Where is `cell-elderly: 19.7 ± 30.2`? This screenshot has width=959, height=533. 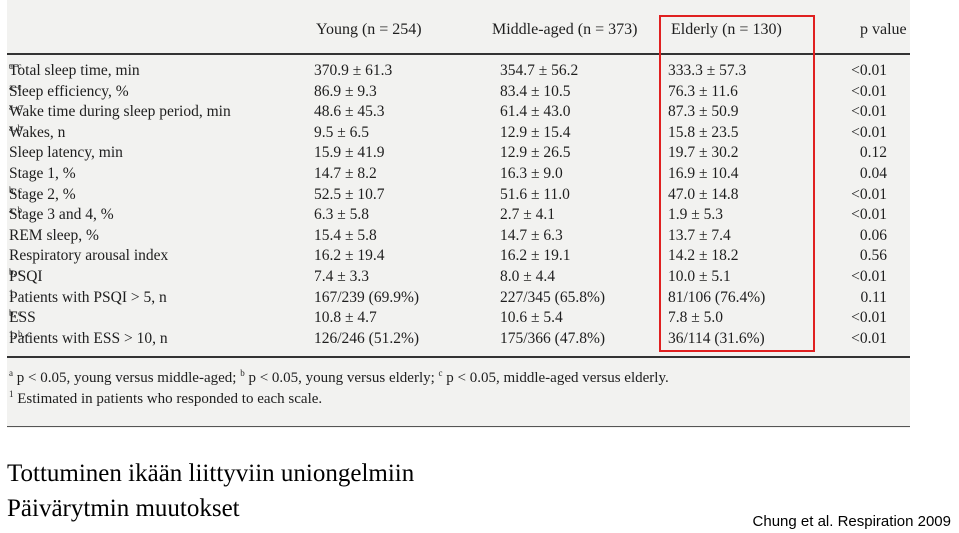
cell-elderly: 19.7 ± 30.2 is located at coordinates (703, 153).